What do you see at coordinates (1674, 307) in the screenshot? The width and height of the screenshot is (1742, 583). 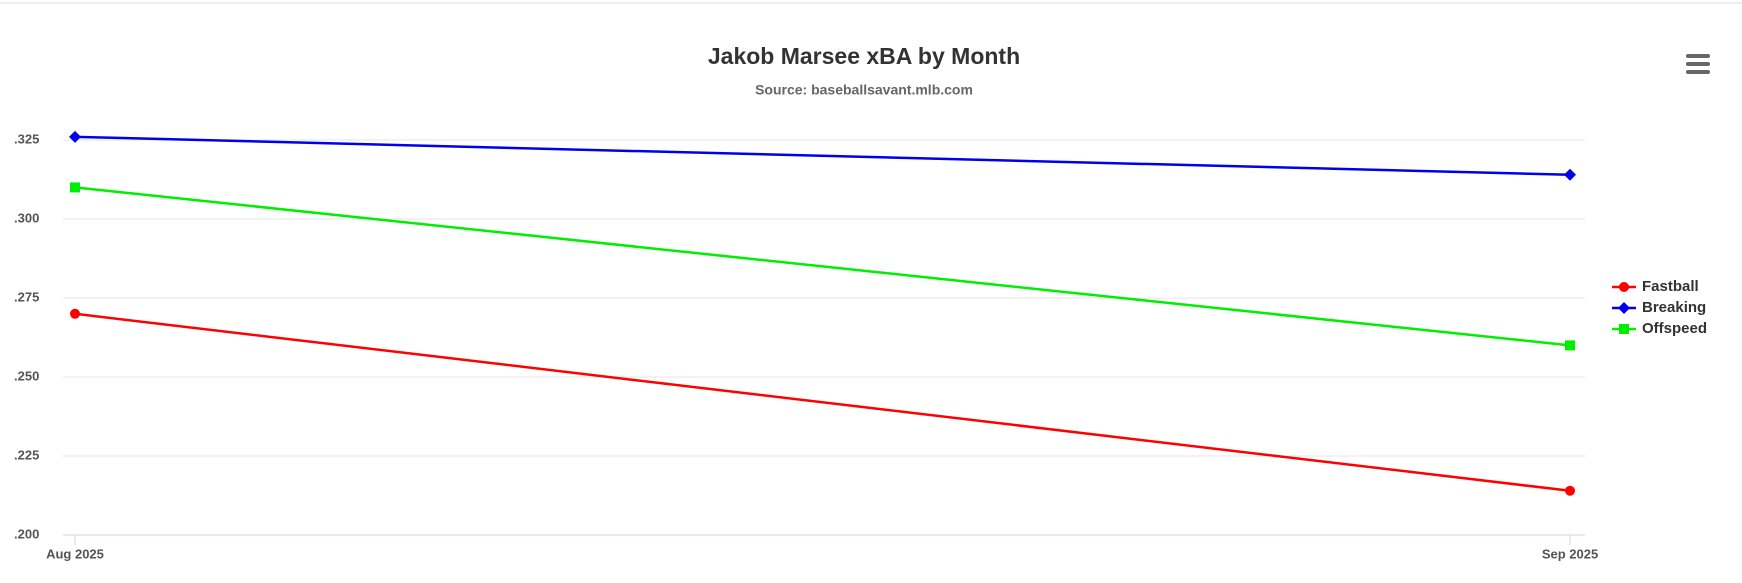 I see `legend-label: Breaking` at bounding box center [1674, 307].